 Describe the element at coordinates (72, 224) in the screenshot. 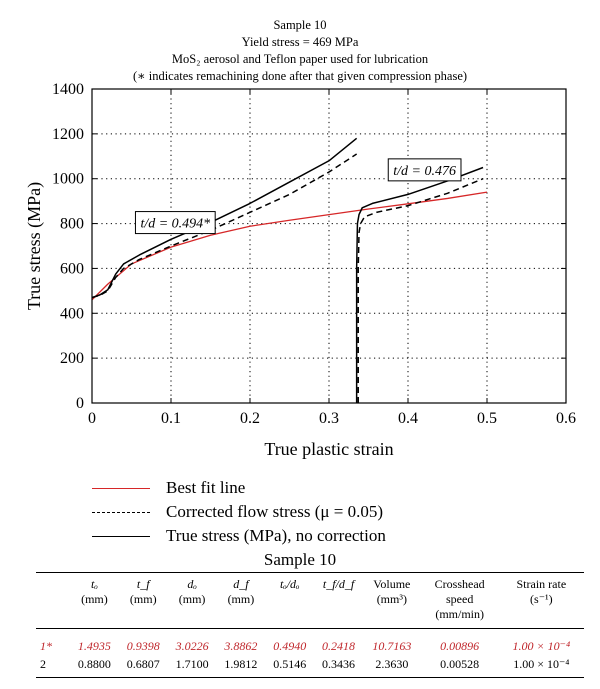

I see `y-tick-label: 800` at that location.